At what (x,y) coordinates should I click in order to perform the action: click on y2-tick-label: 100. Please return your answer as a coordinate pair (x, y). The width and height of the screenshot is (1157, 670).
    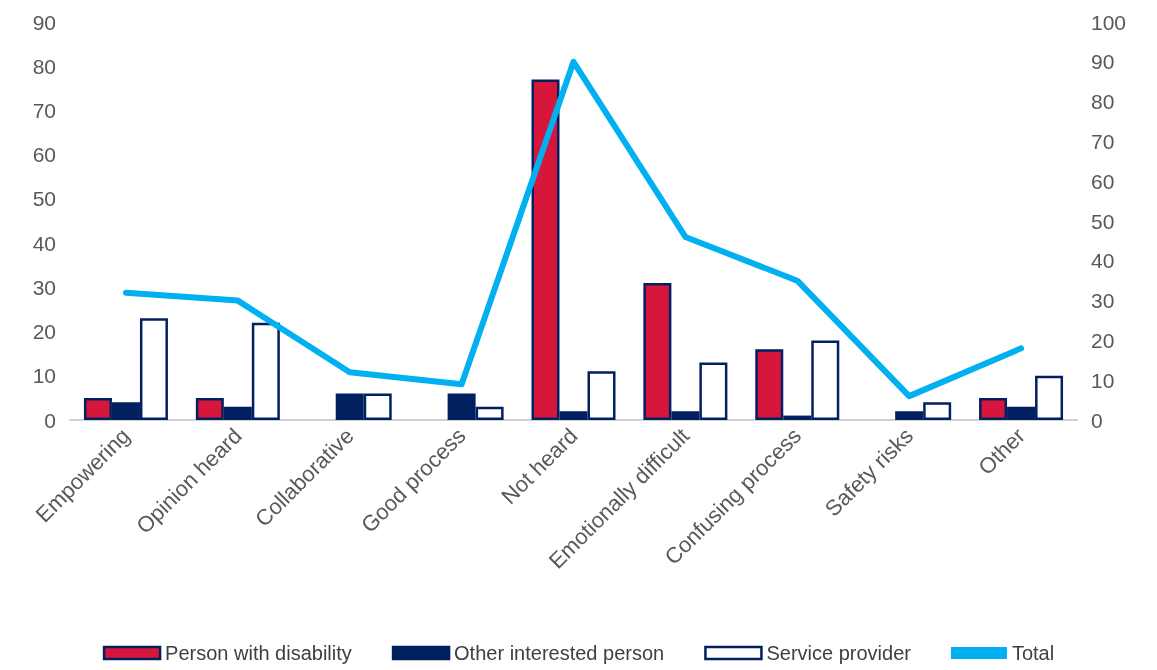
    Looking at the image, I should click on (1109, 22).